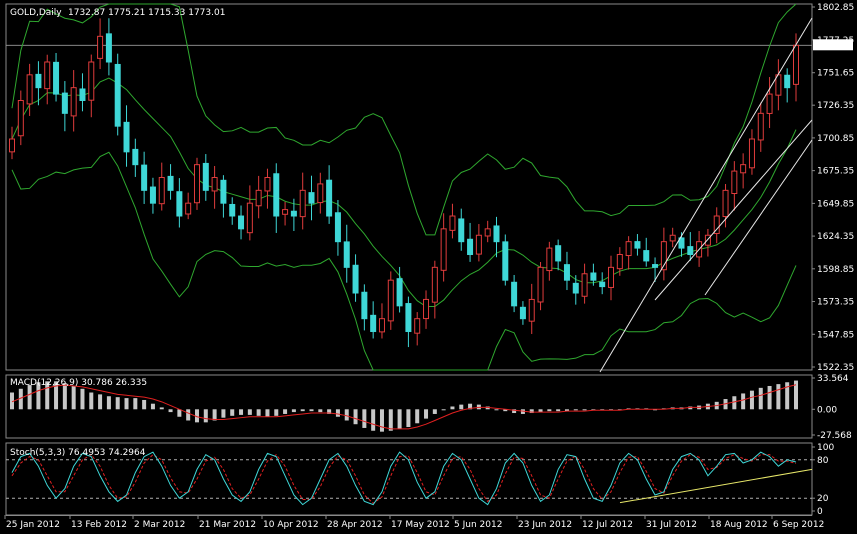 The width and height of the screenshot is (857, 534). What do you see at coordinates (355, 525) in the screenshot?
I see `time-tick-label: 28 Apr 2012` at bounding box center [355, 525].